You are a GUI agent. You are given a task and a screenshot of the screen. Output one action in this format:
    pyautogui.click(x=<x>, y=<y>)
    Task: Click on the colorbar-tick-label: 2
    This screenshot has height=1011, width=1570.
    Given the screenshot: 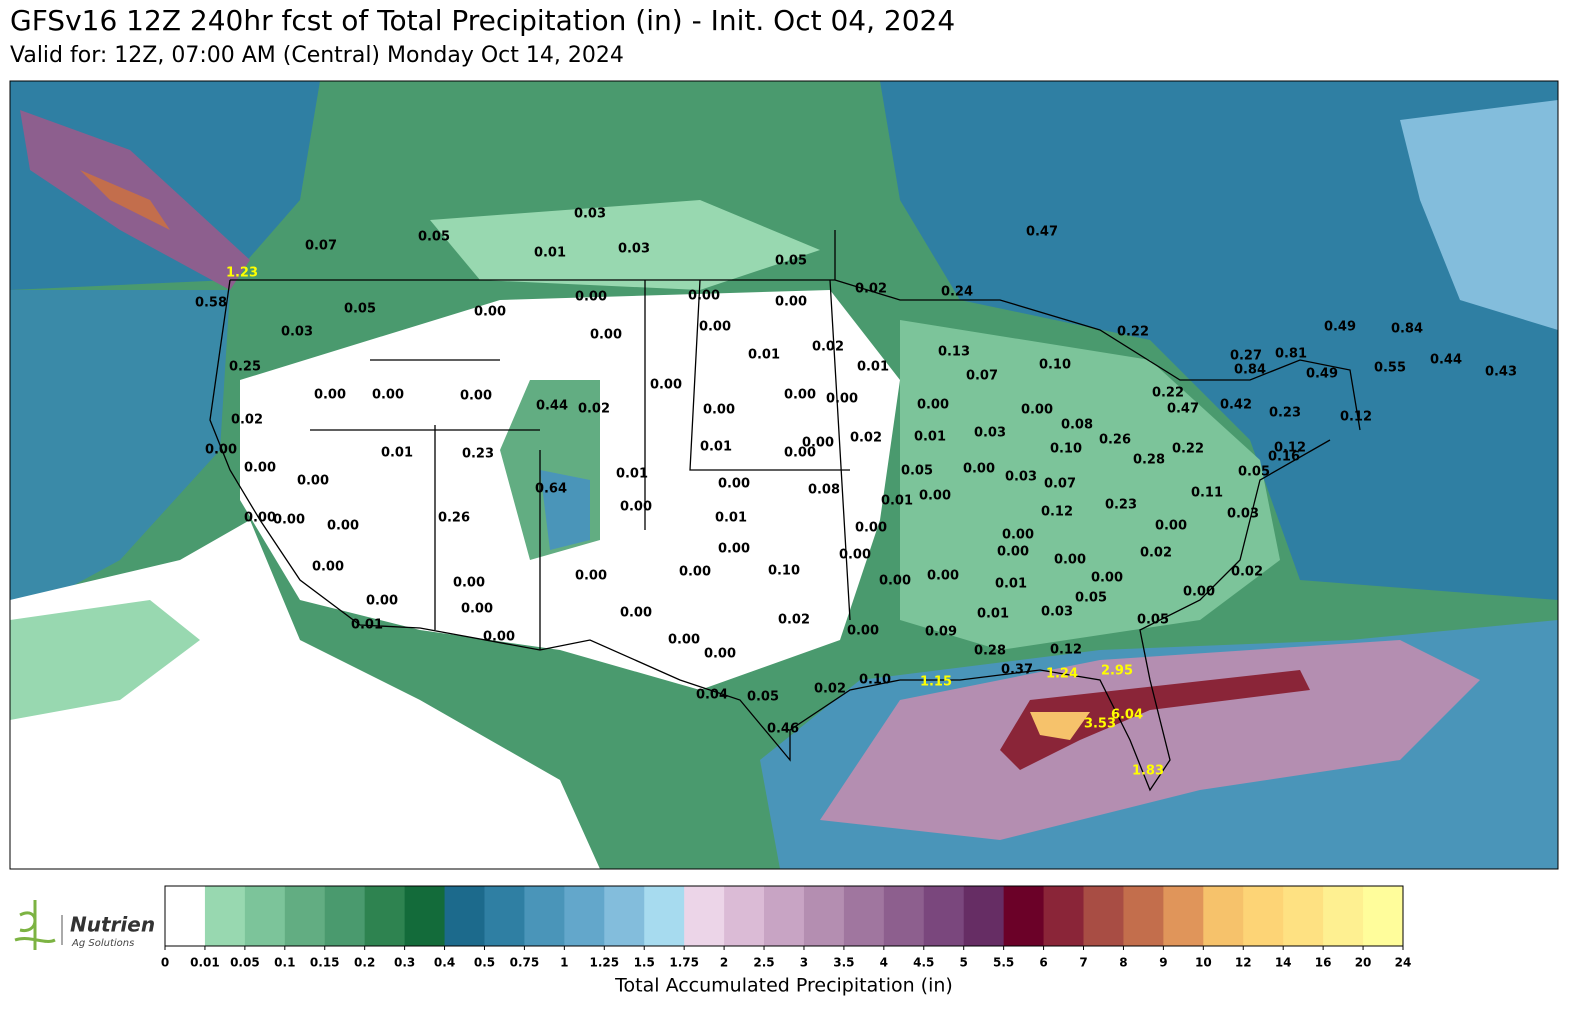 What is the action you would take?
    pyautogui.click(x=724, y=963)
    